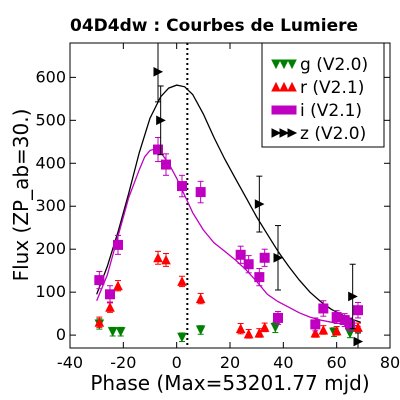  I want to click on chart-title: 04D4dw : Courbes de Lumiere, so click(214, 26).